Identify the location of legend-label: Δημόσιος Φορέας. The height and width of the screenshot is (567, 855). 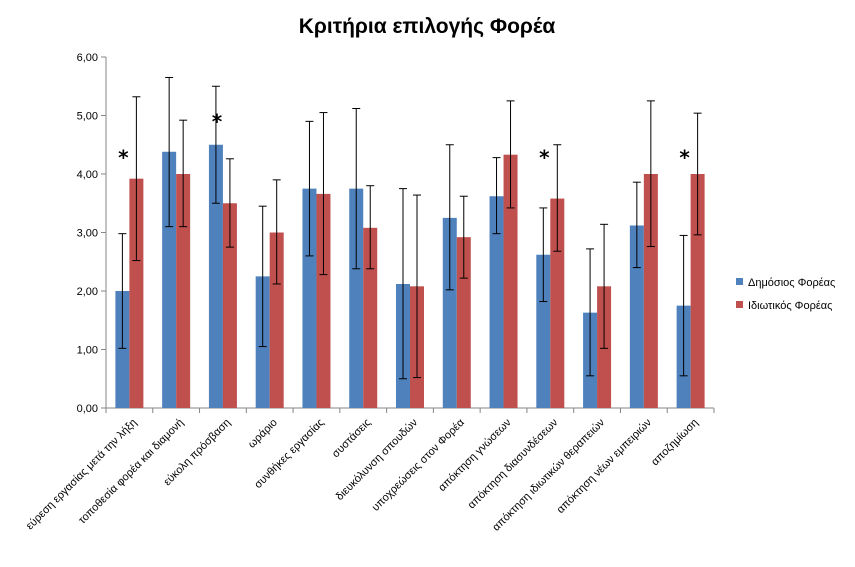
(791, 283).